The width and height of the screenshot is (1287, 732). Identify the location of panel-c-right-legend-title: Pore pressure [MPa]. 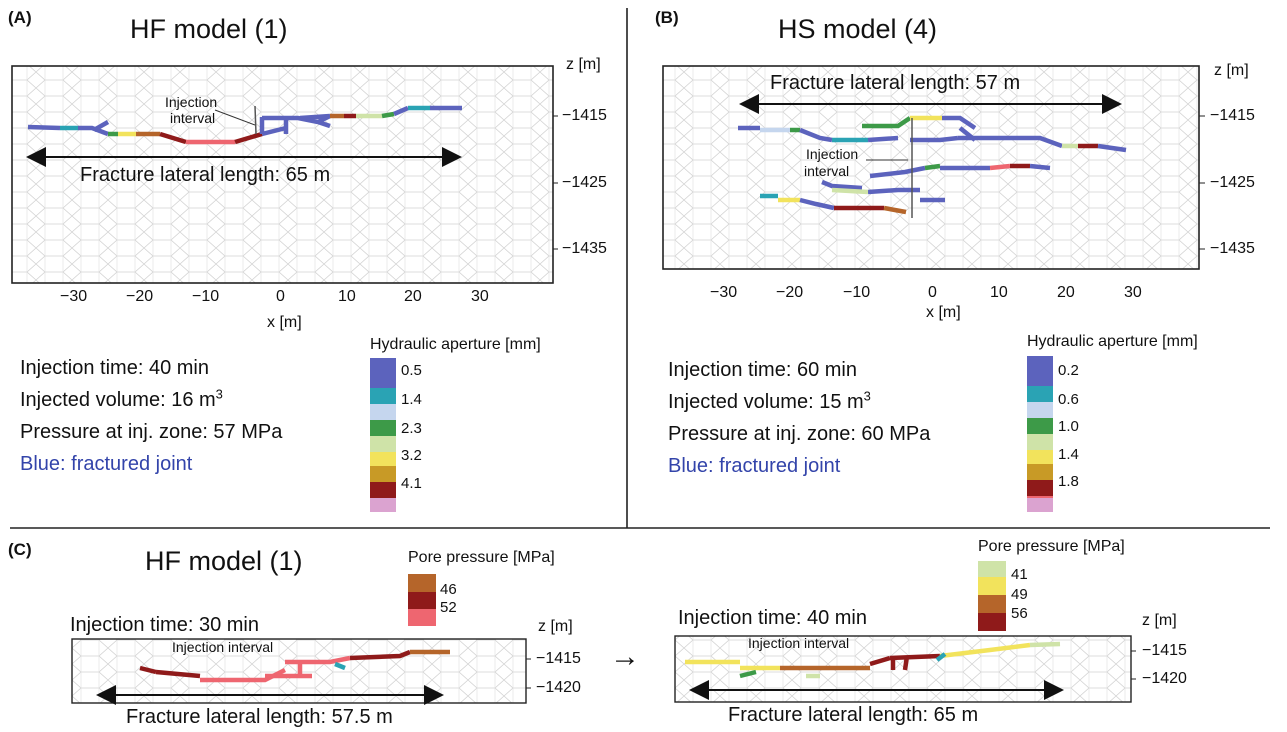
(1051, 546).